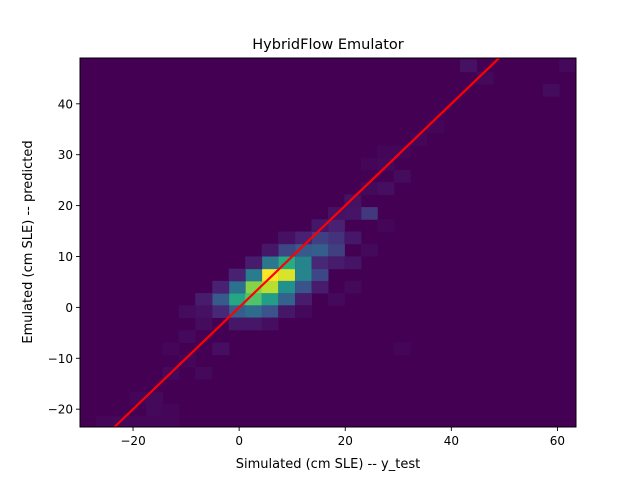  I want to click on y-tick-label: 0, so click(69, 308).